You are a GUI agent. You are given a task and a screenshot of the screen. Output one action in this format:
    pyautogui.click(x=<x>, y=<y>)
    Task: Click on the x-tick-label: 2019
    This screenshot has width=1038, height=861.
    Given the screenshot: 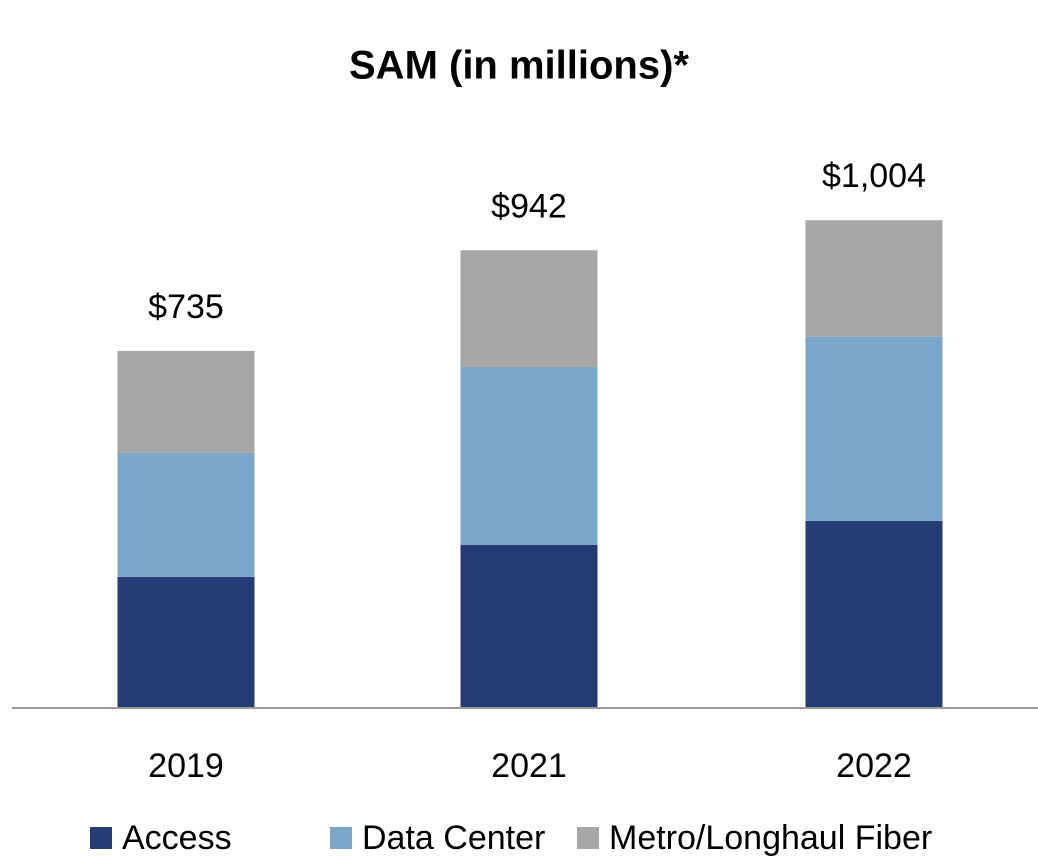 What is the action you would take?
    pyautogui.click(x=186, y=766)
    